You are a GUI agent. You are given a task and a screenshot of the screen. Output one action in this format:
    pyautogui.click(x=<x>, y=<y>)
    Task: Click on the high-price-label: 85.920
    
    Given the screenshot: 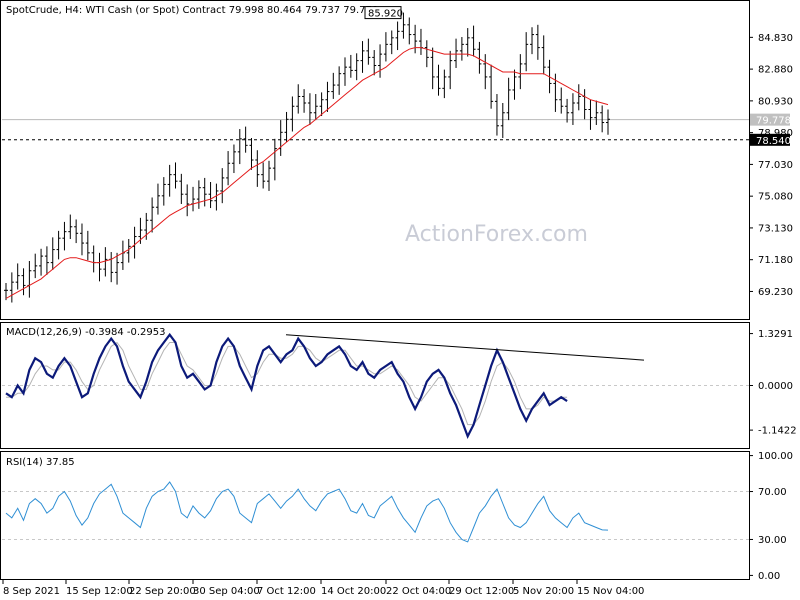 What is the action you would take?
    pyautogui.click(x=385, y=14)
    